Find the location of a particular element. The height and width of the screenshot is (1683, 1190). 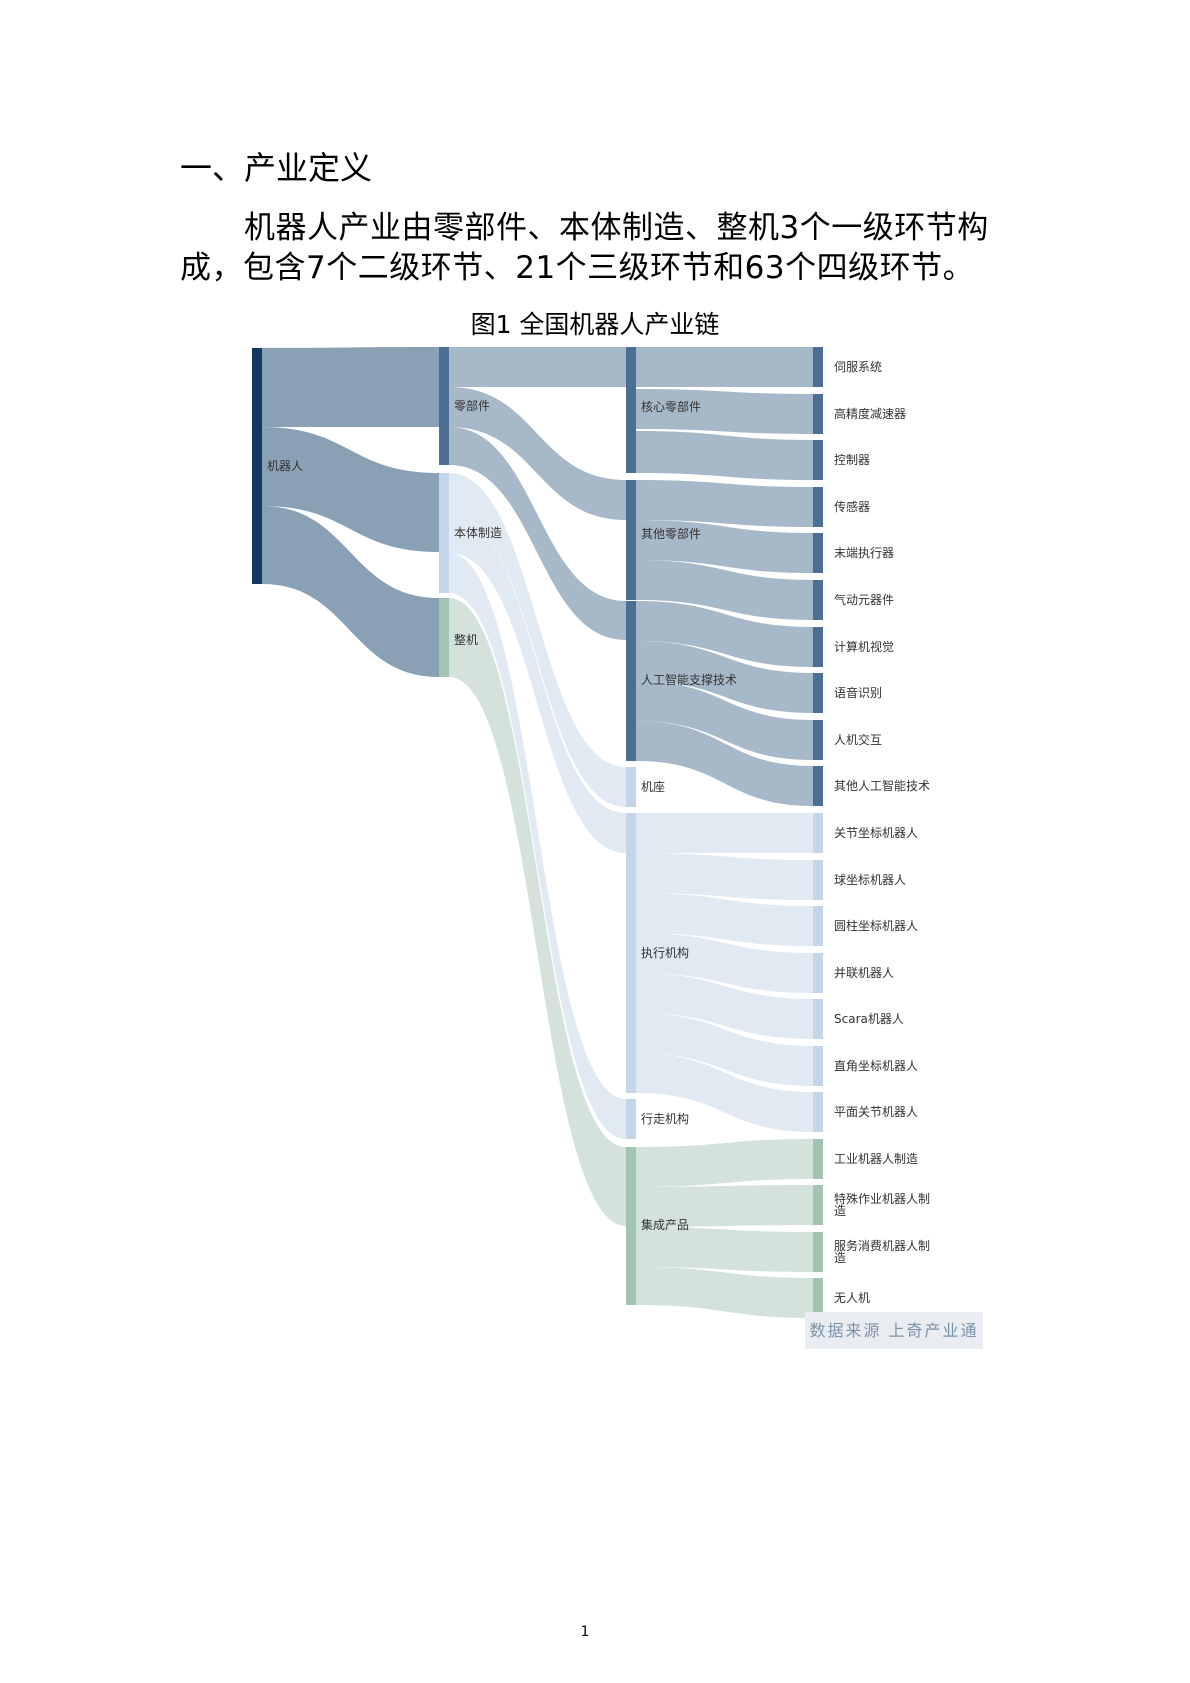

label-speech: 语音识别 is located at coordinates (858, 693).